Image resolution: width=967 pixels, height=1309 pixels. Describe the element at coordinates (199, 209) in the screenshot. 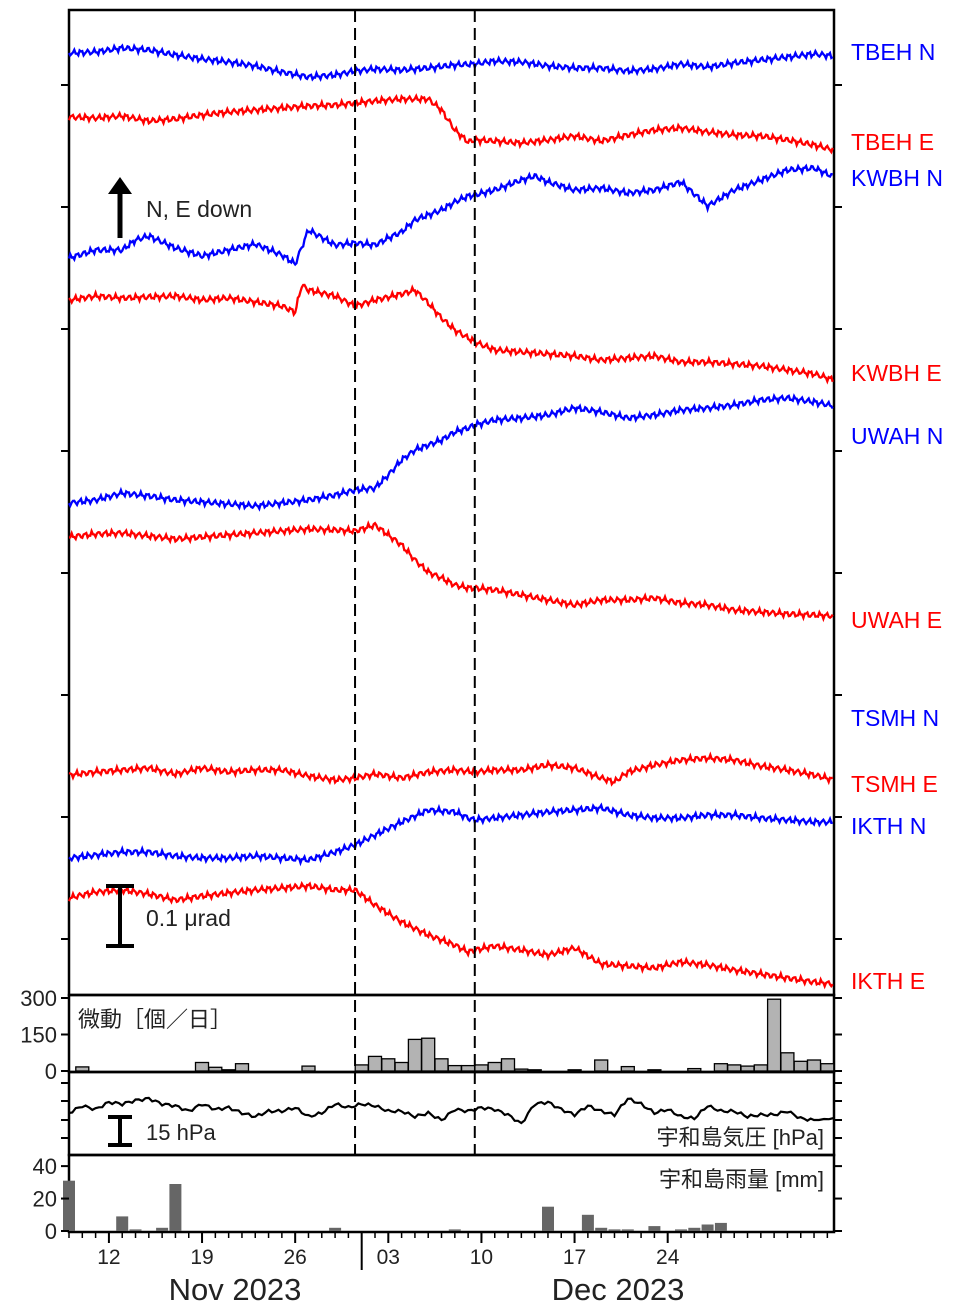

I see `direction-label: N, E down` at that location.